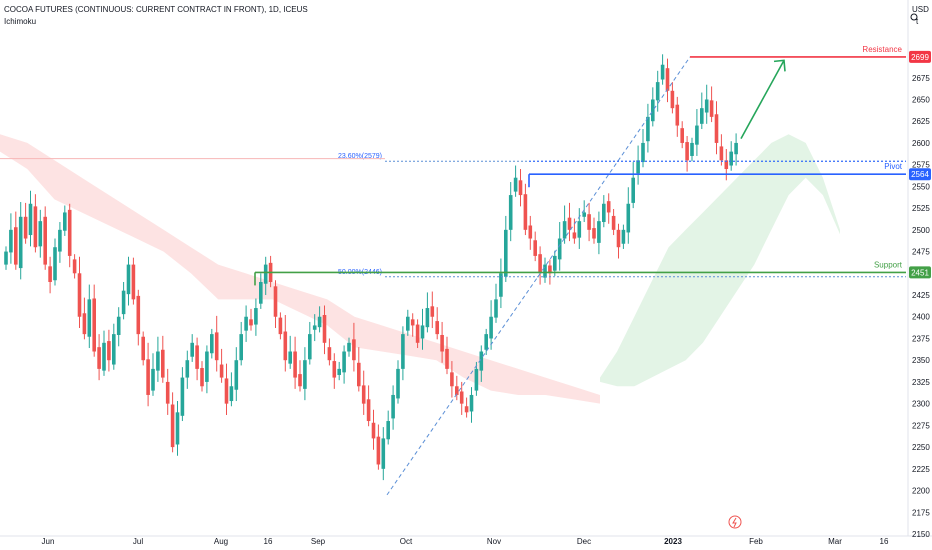 This screenshot has width=932, height=550. I want to click on lightning-icon-circle, so click(735, 522).